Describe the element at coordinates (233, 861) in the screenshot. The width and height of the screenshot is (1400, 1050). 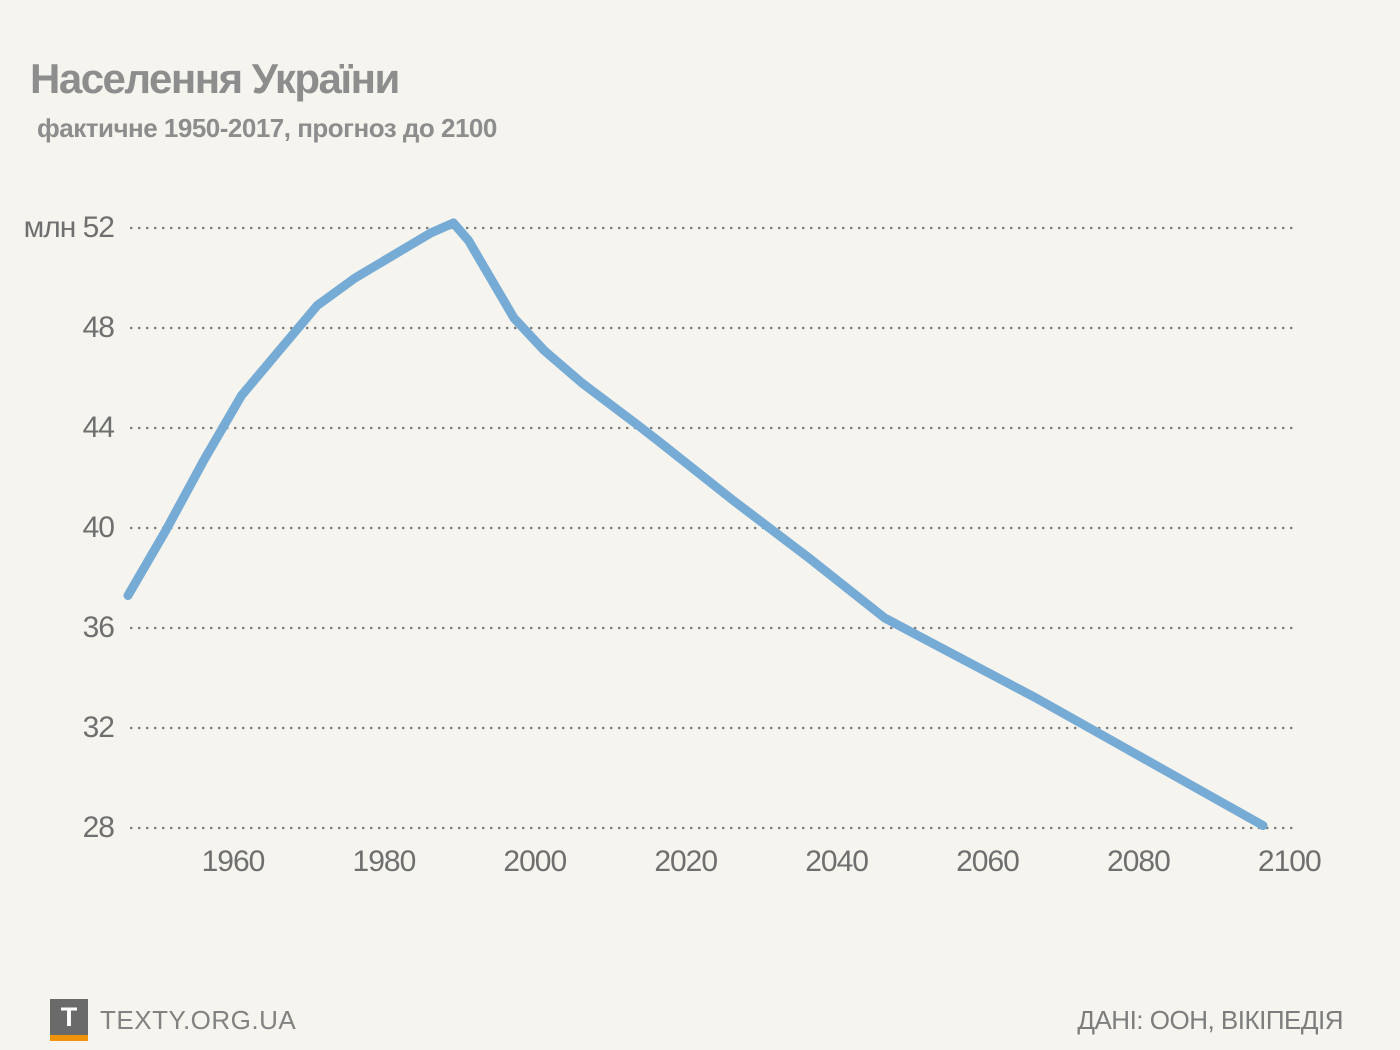
I see `x-tick-label: 1960` at that location.